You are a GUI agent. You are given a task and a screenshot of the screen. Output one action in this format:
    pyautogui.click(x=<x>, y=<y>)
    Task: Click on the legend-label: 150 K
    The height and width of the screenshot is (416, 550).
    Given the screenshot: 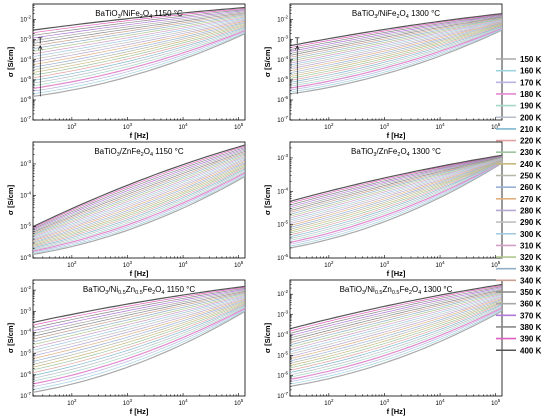 What is the action you would take?
    pyautogui.click(x=531, y=59)
    